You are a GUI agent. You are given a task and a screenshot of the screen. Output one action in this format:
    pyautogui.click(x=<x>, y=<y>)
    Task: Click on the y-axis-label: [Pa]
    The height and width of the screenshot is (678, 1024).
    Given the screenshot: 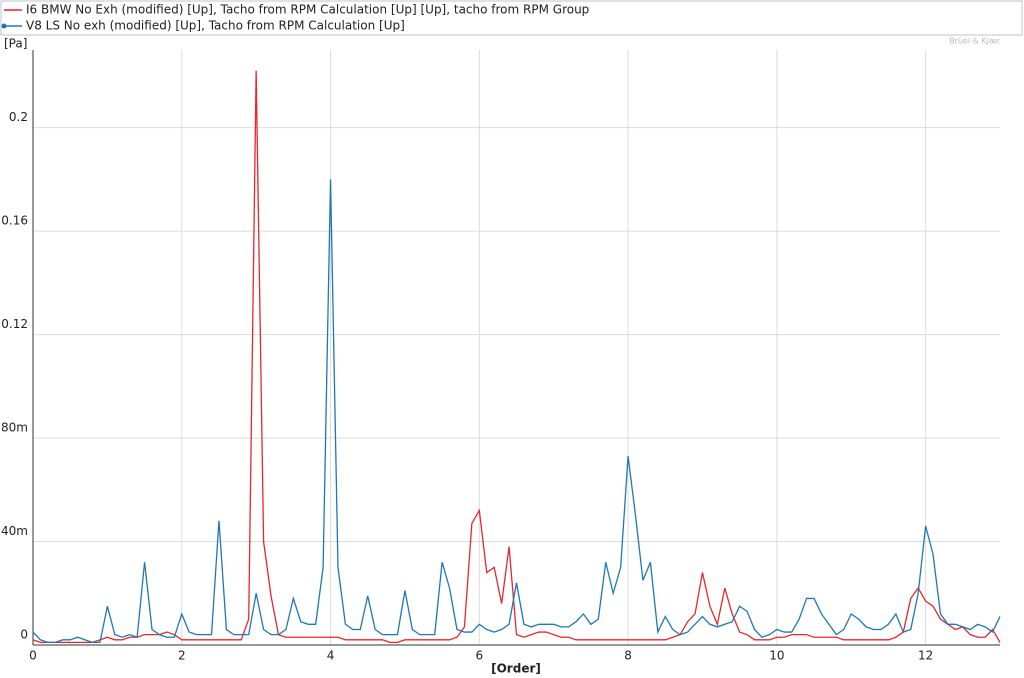 What is the action you would take?
    pyautogui.click(x=15, y=44)
    